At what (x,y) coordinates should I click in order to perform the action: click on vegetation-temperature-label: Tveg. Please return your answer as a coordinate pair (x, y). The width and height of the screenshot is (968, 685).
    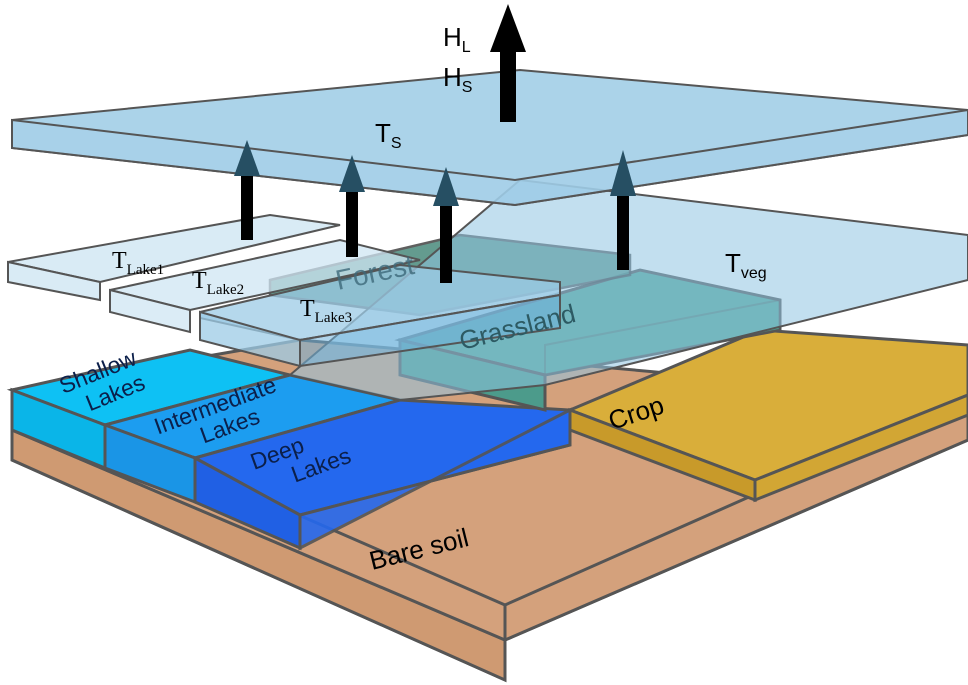
    Looking at the image, I should click on (746, 265).